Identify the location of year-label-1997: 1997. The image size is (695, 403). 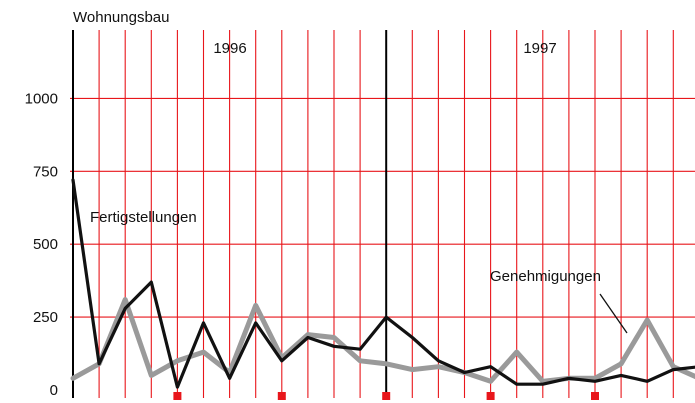
(539, 48).